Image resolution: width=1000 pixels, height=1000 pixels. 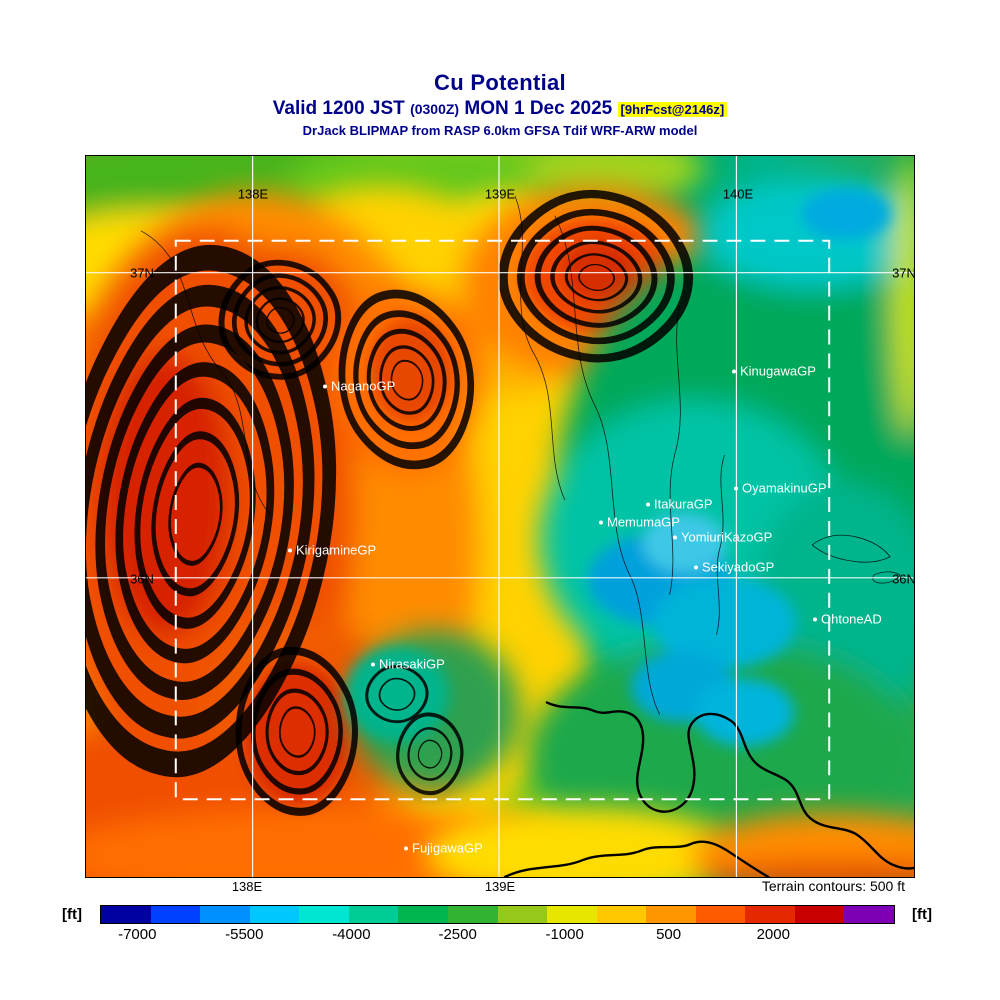 I want to click on colorbar-tick--1000: -1000, so click(x=564, y=934).